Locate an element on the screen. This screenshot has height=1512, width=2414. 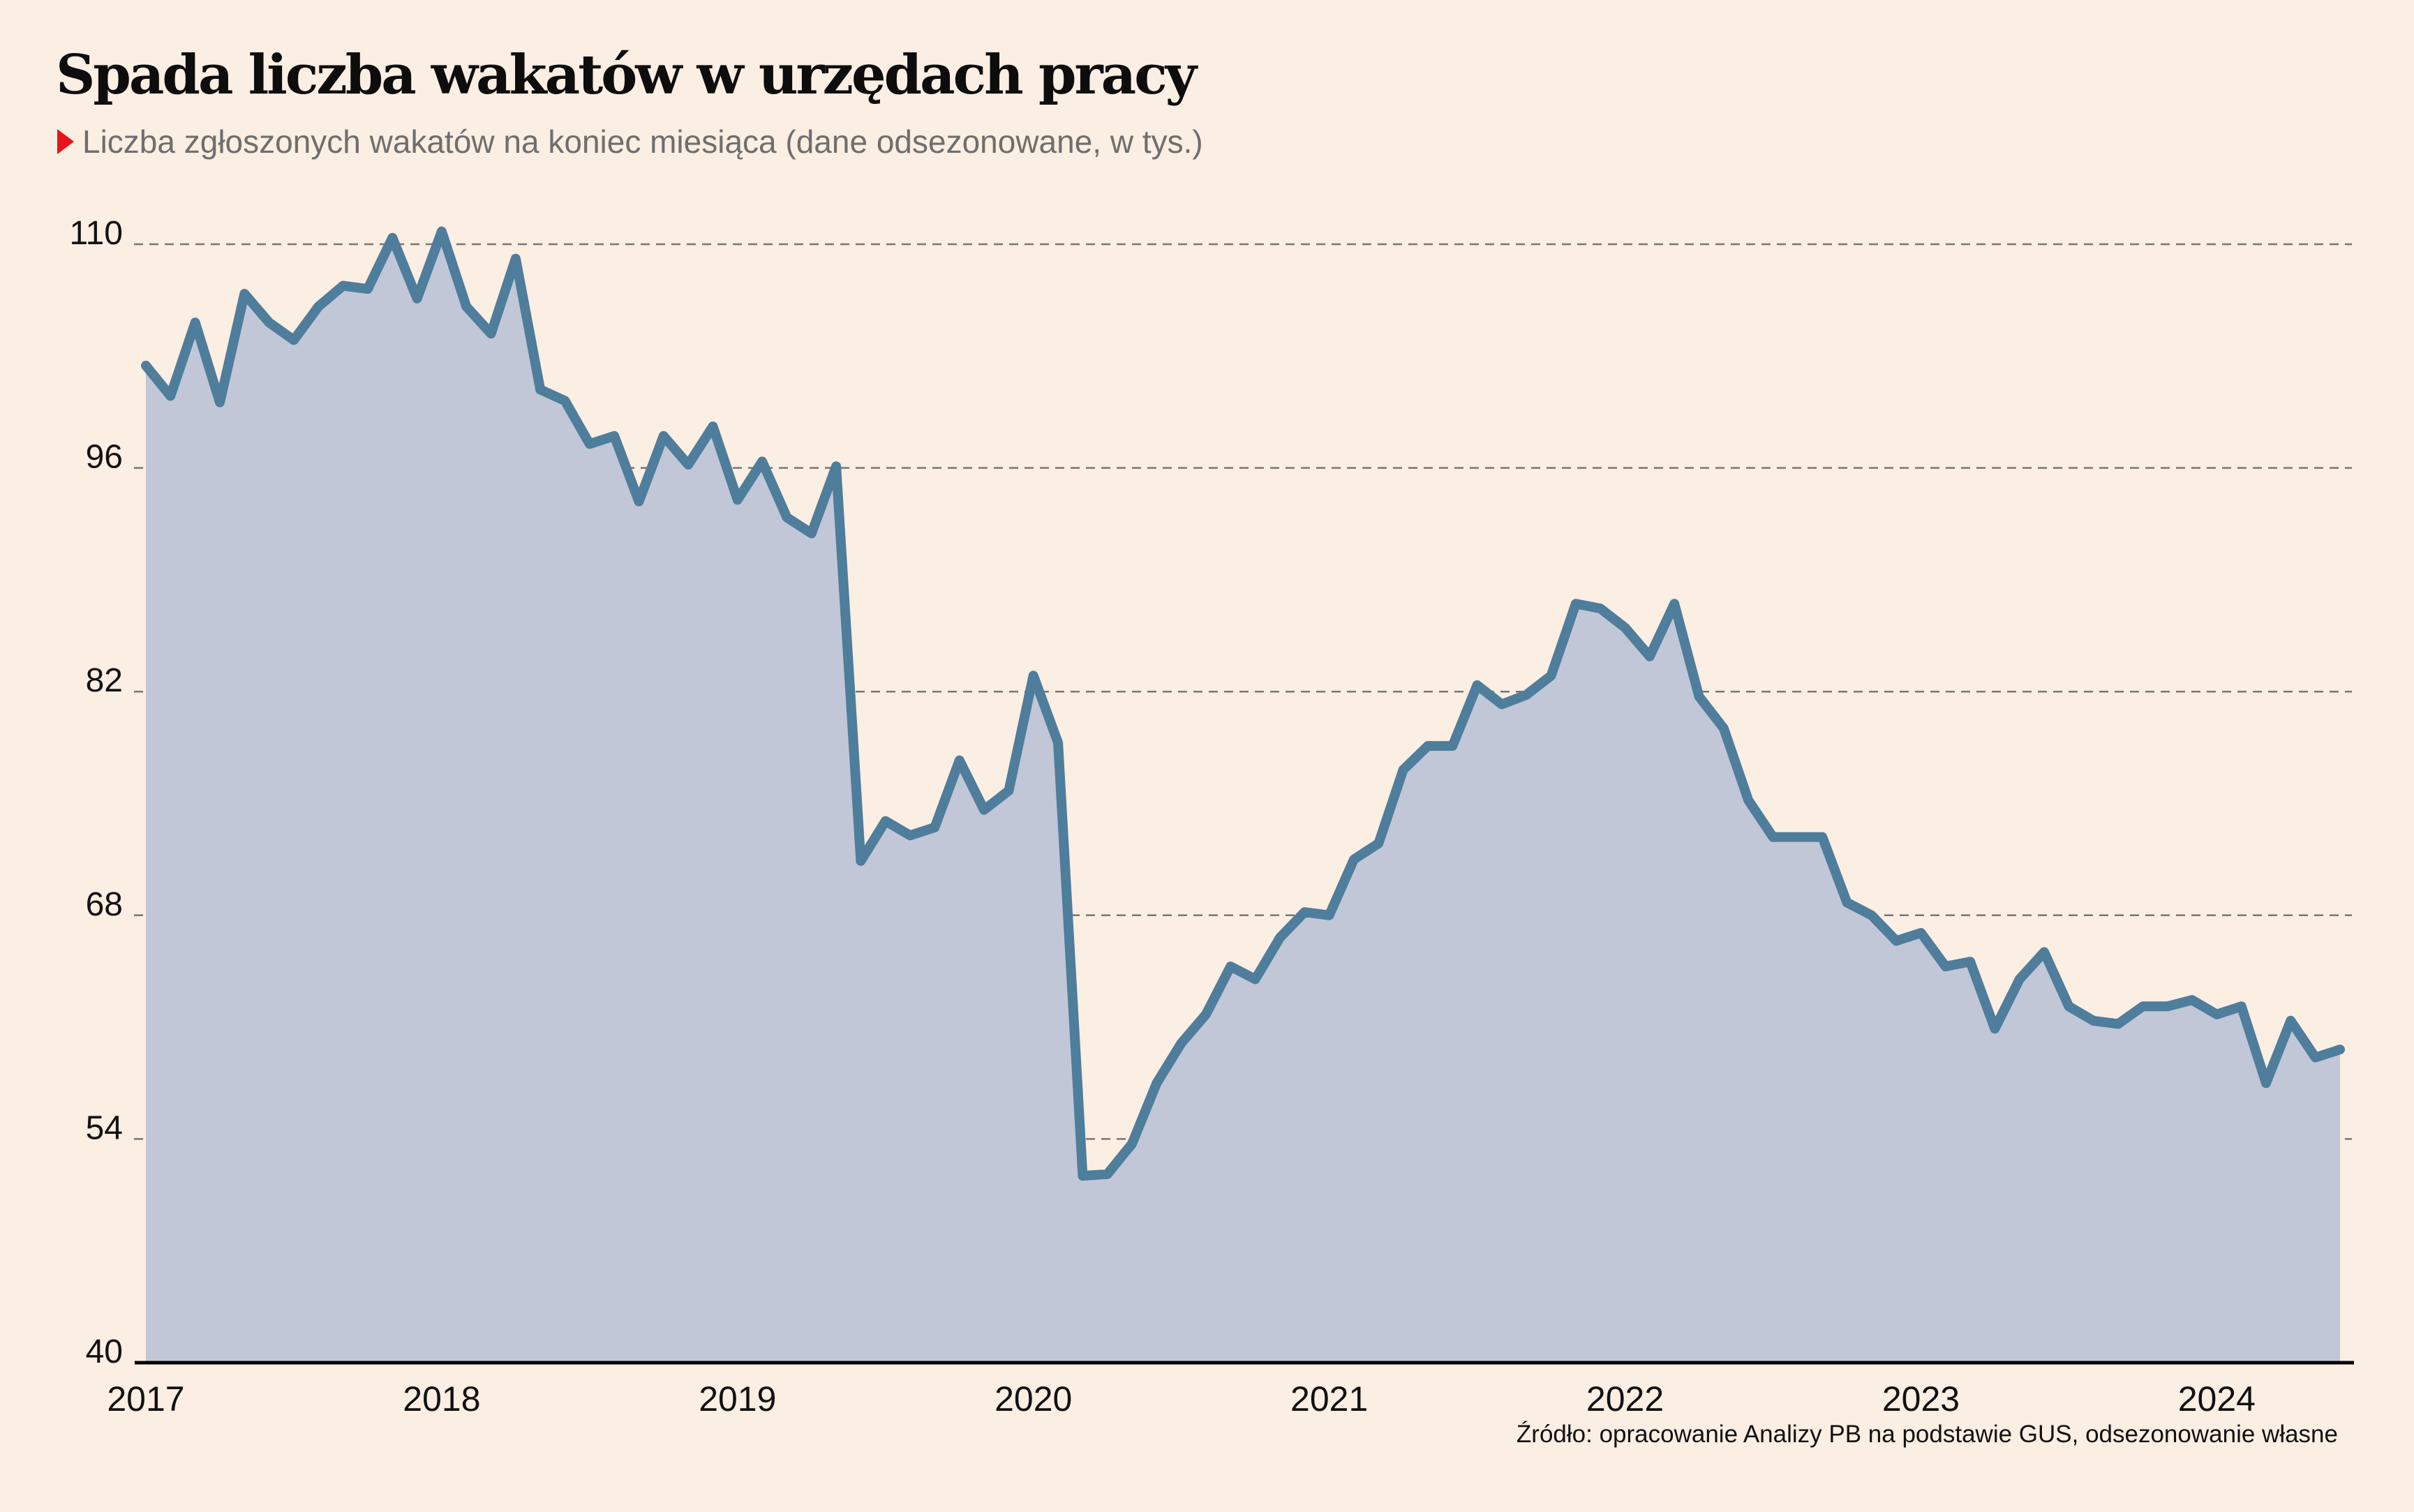
x-tick-label: 2019 is located at coordinates (737, 1399).